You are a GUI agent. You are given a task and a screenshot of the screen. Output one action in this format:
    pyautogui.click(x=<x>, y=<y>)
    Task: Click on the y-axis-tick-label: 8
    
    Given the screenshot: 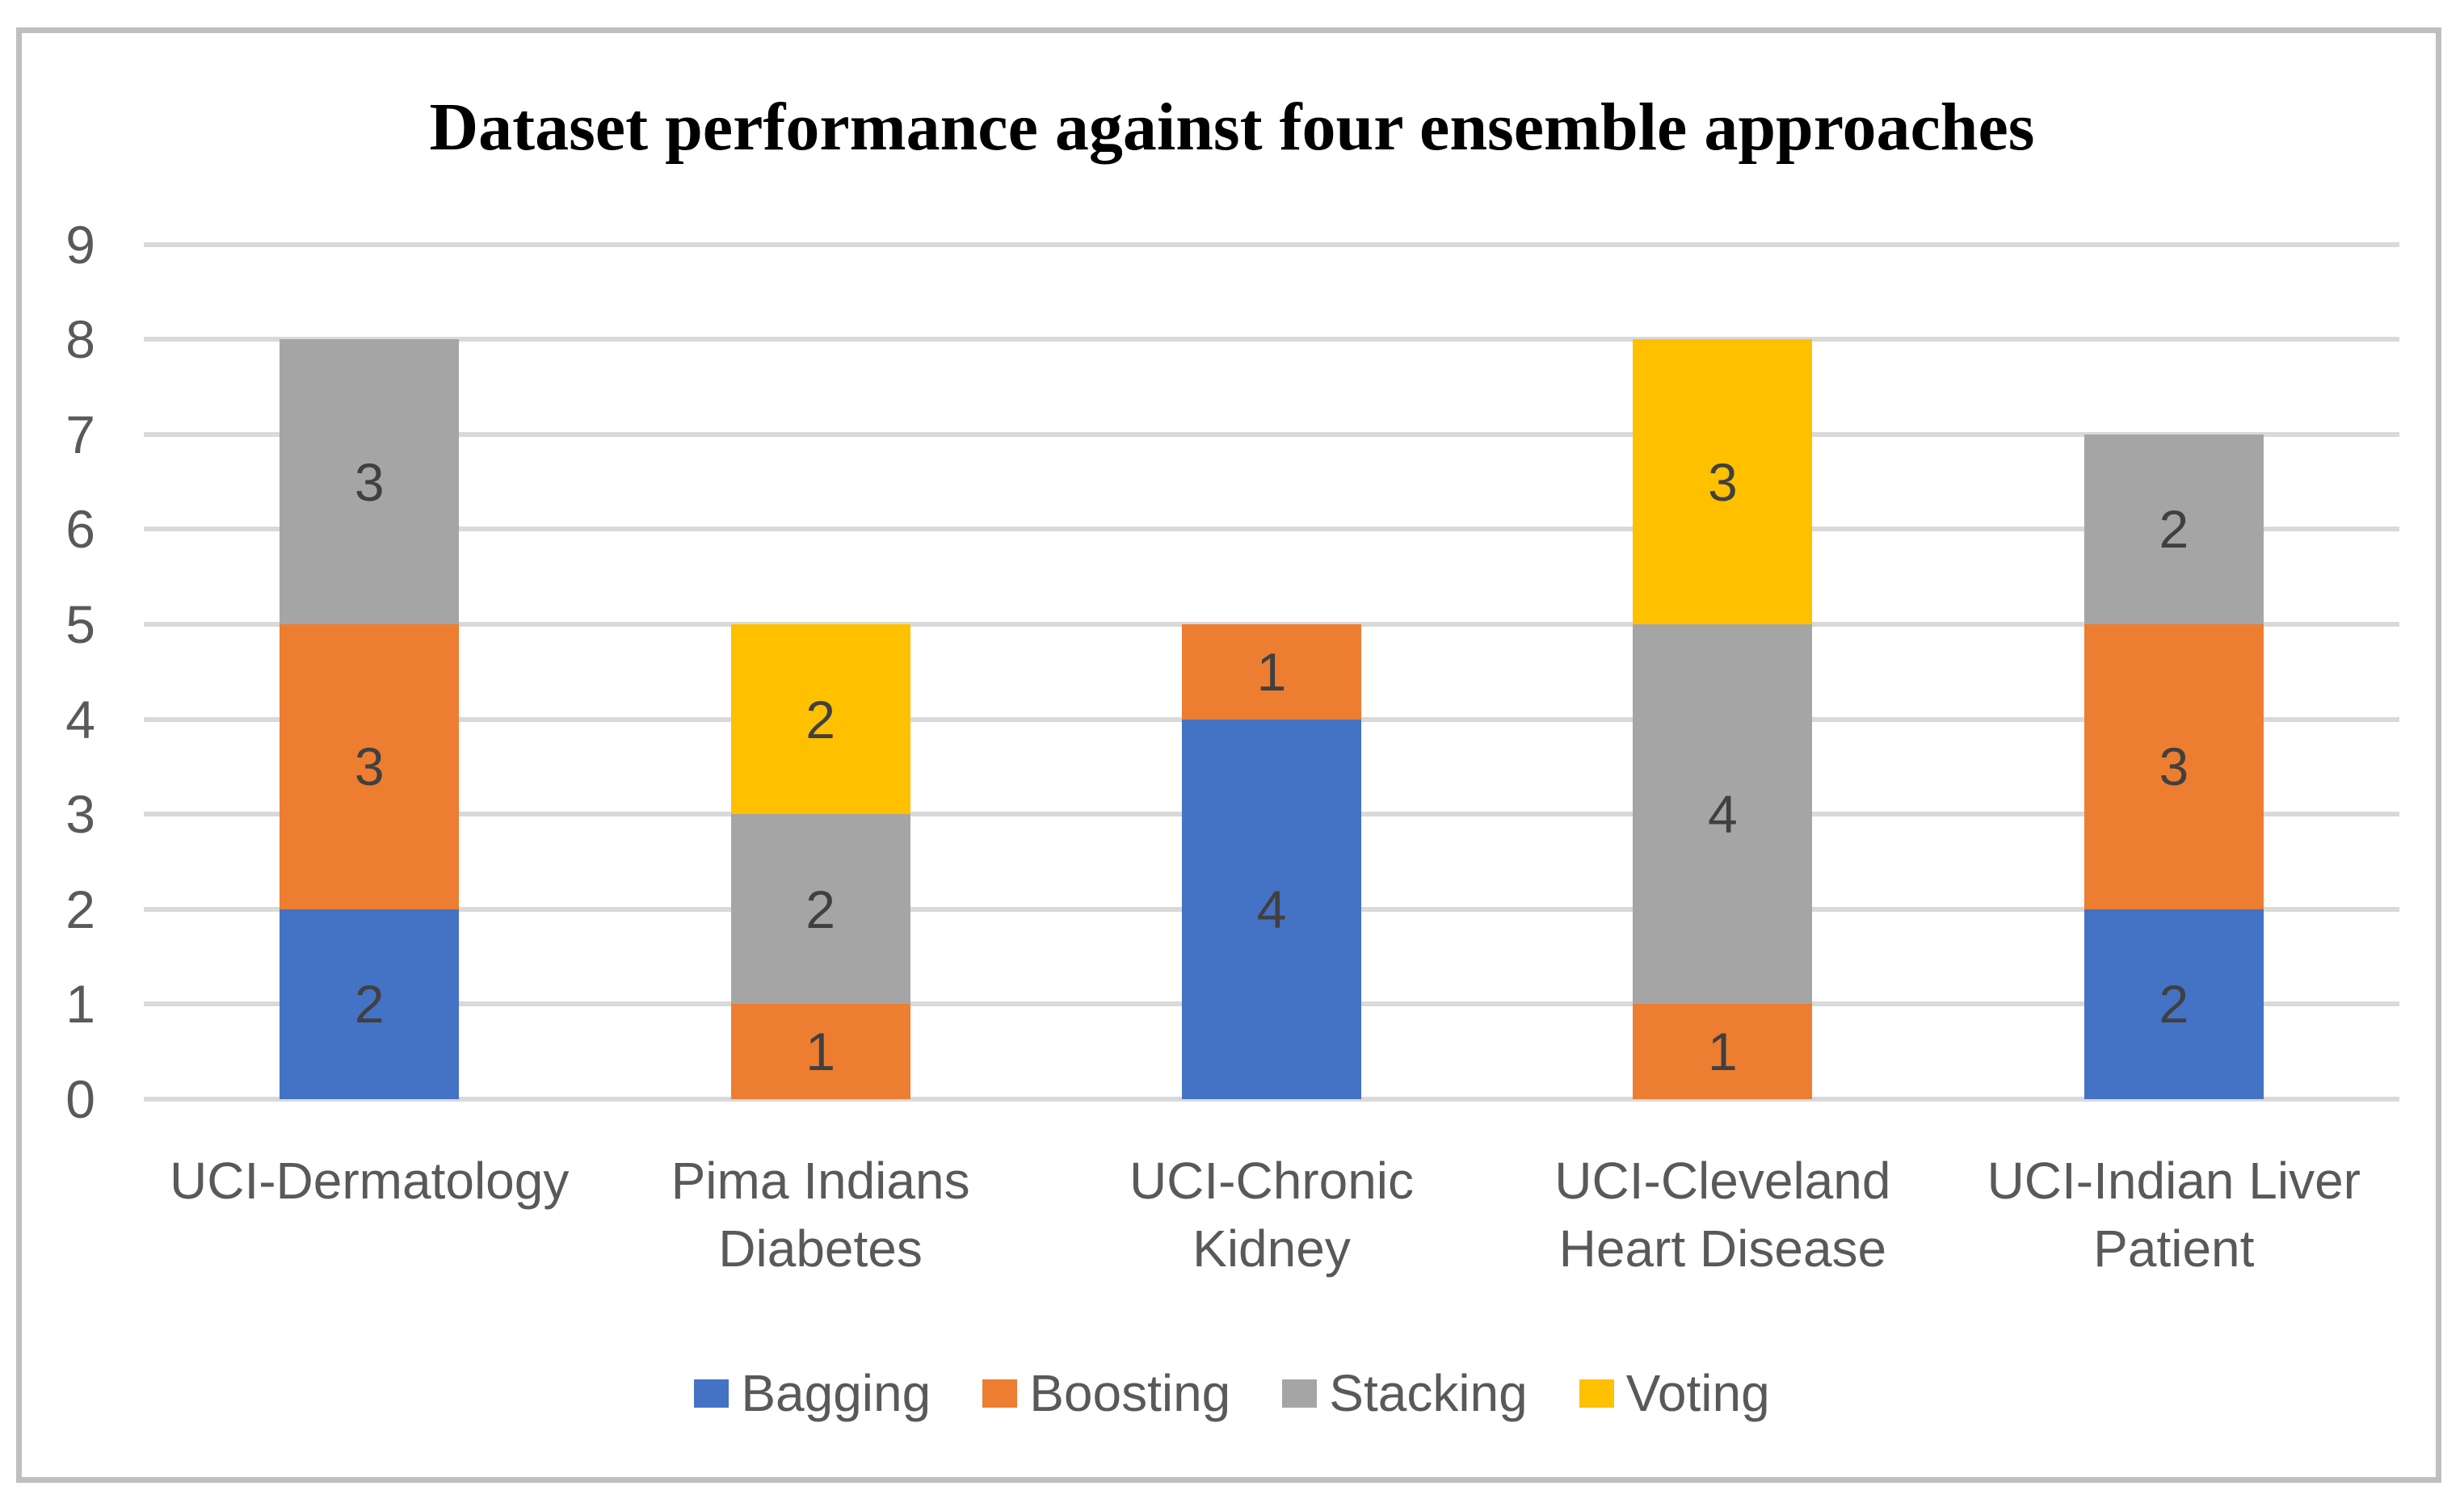 What is the action you would take?
    pyautogui.click(x=80, y=339)
    